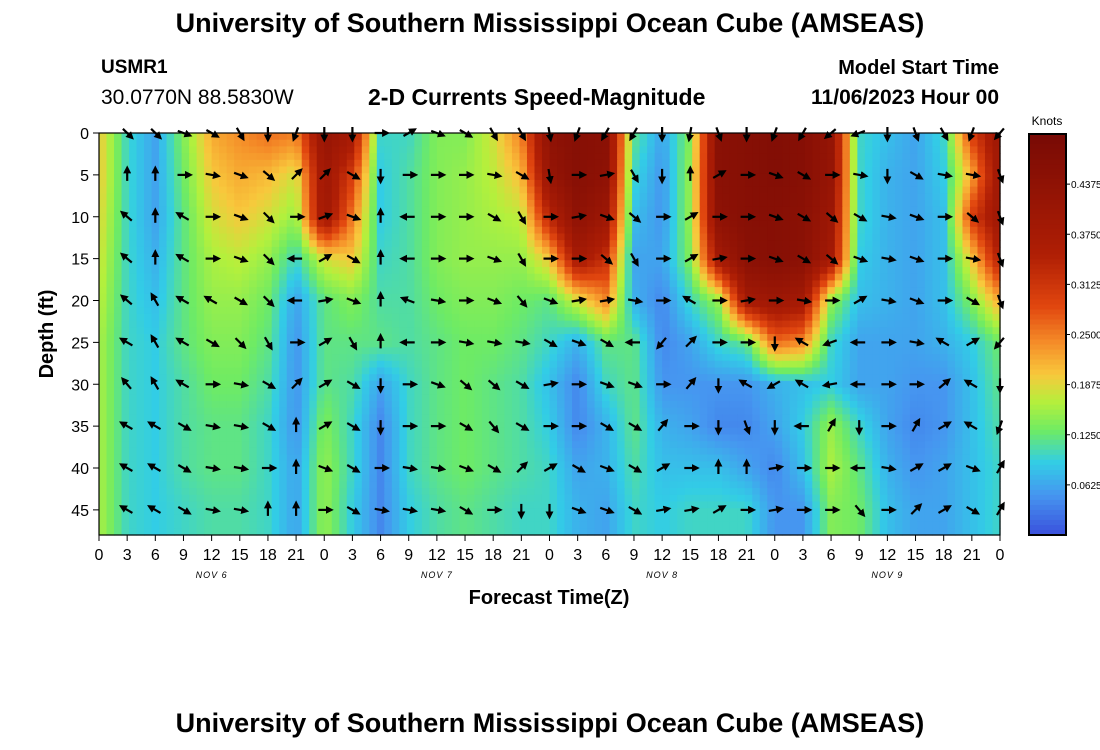 The height and width of the screenshot is (750, 1100). Describe the element at coordinates (537, 97) in the screenshot. I see `chart-title: 2-D Currents Speed-Magnitude` at that location.